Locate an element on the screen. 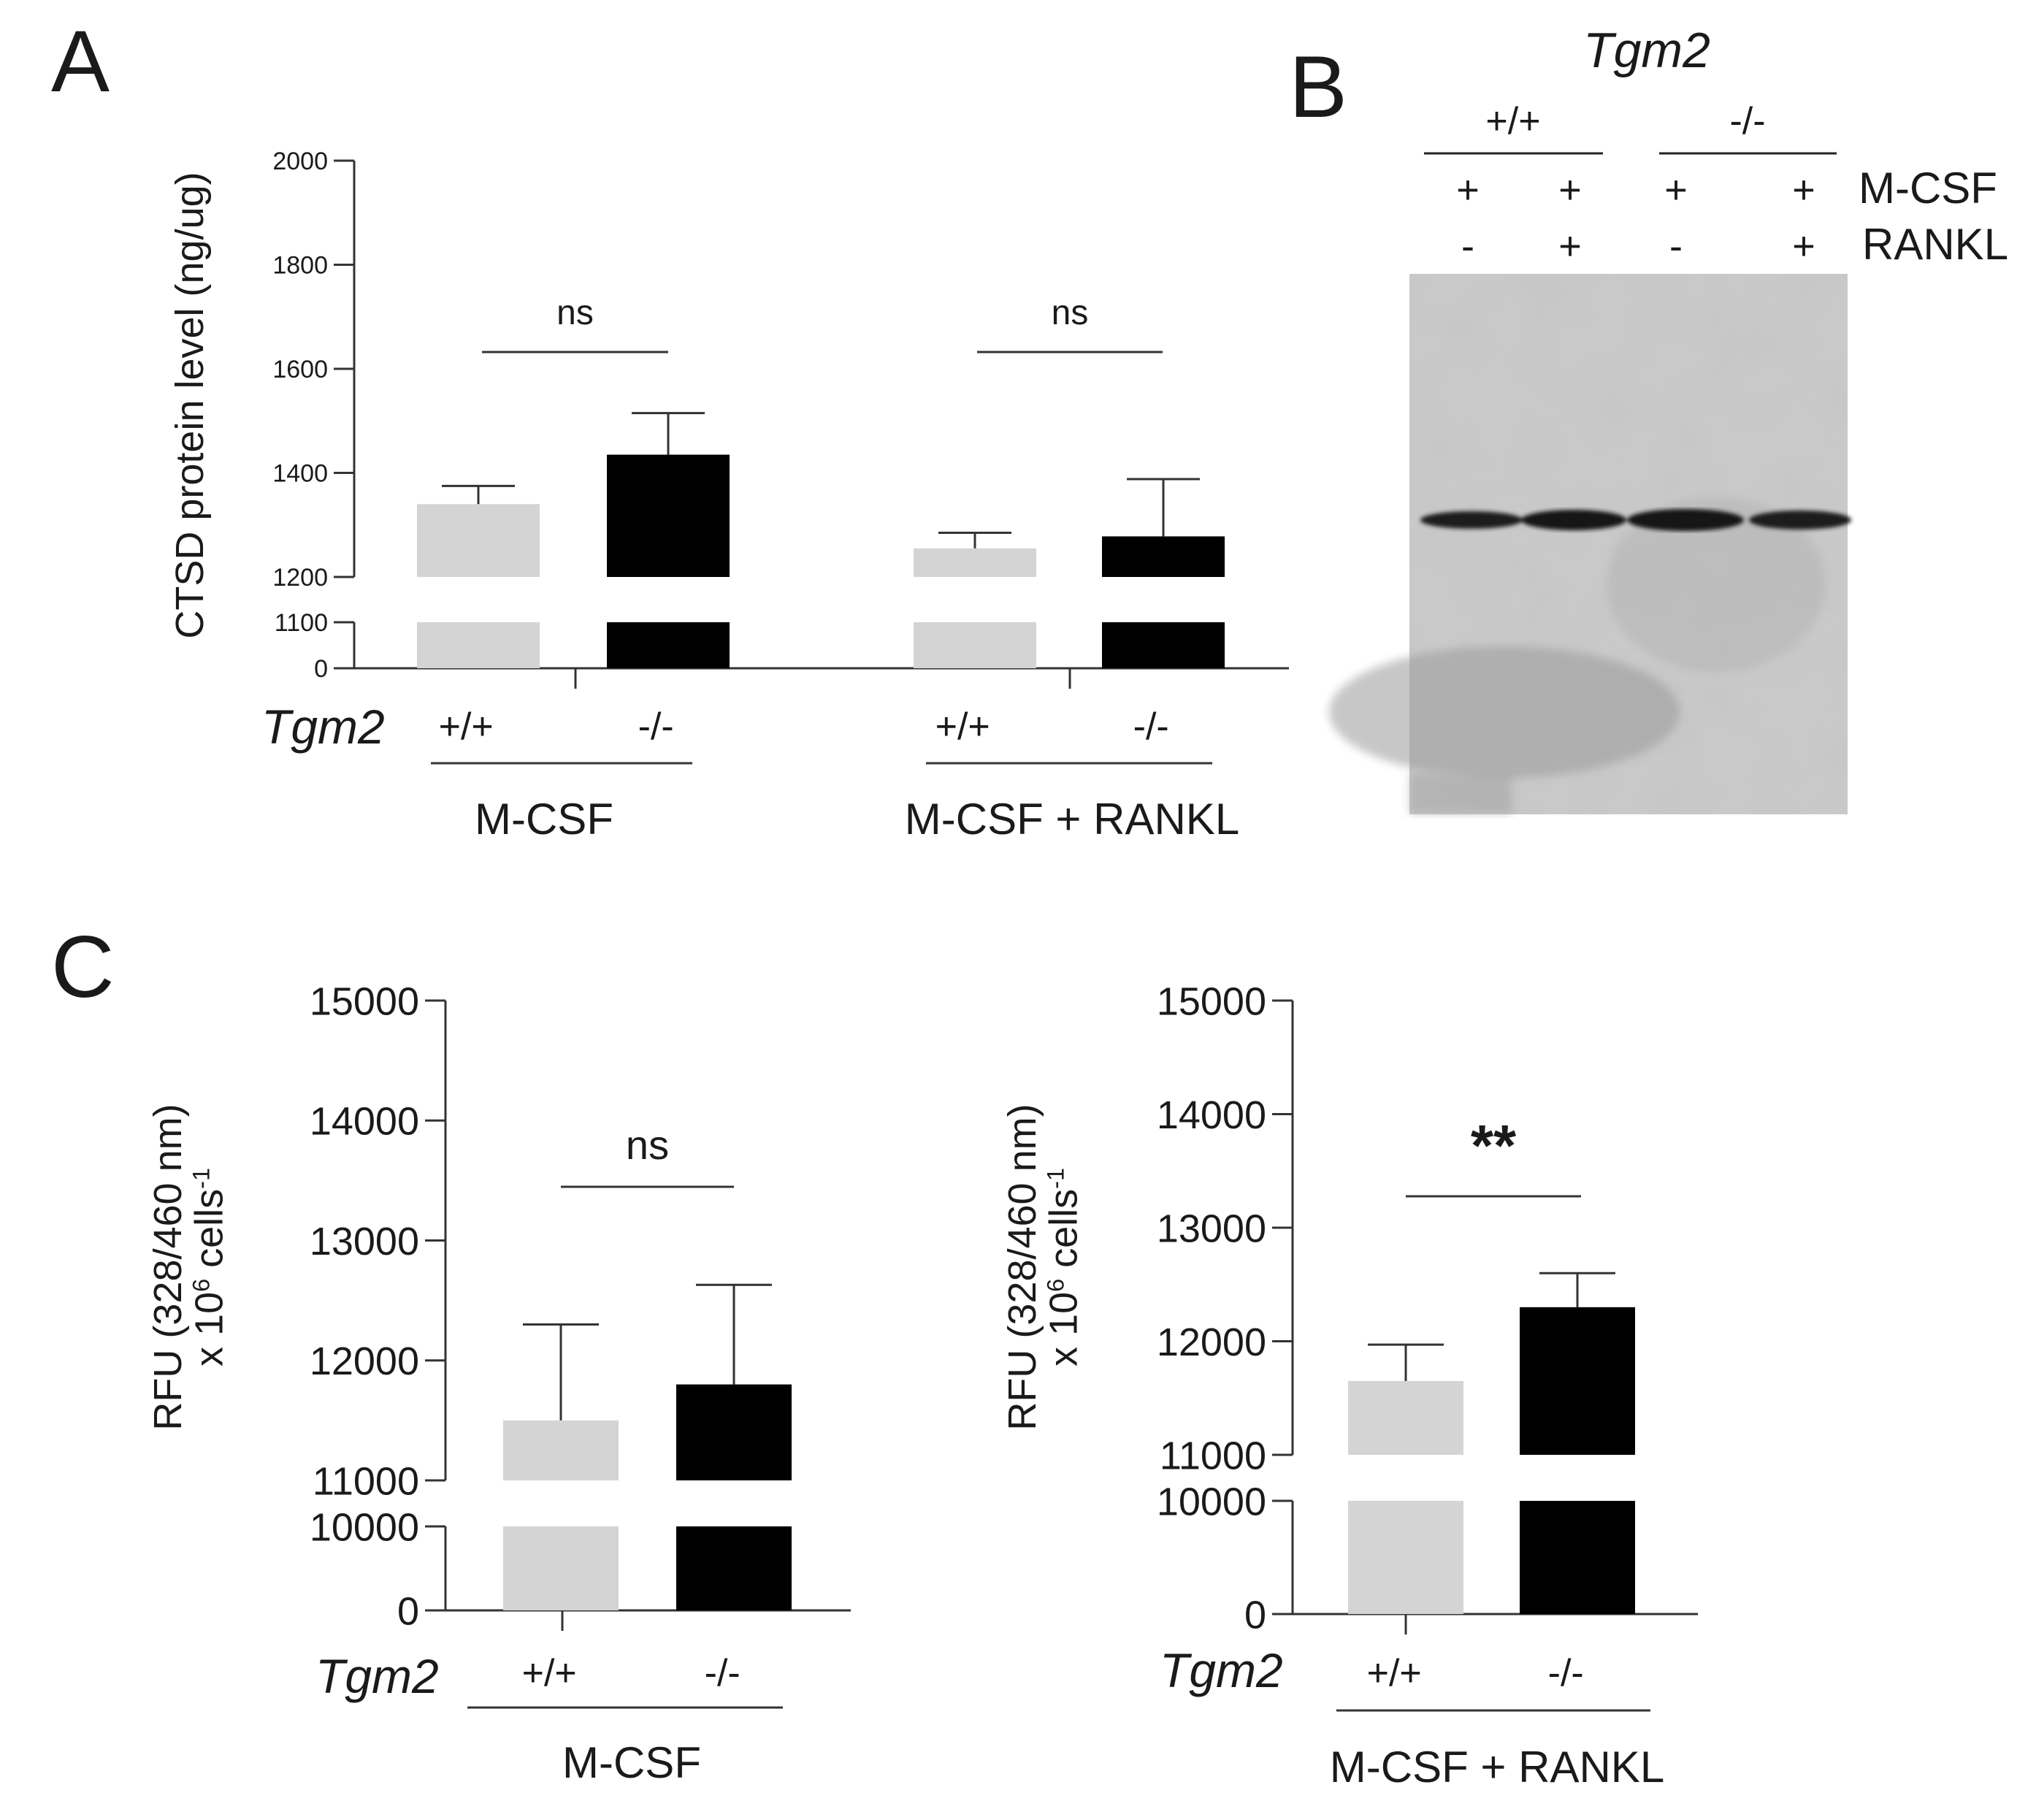 This screenshot has height=1820, width=2036. blot-bands is located at coordinates (1635, 520).